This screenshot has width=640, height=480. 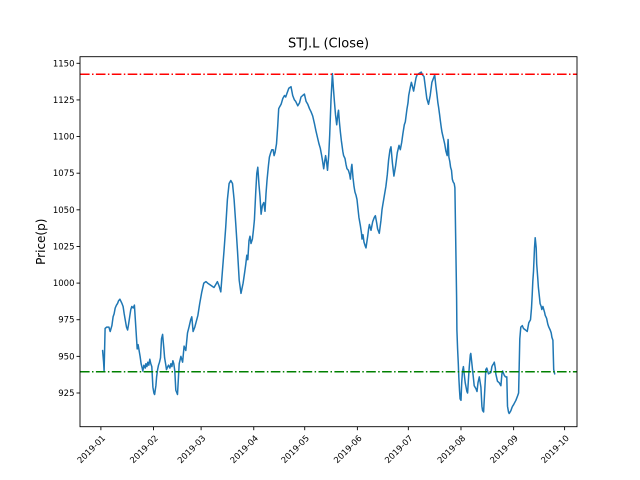 I want to click on y-tick-label: 1125, so click(x=64, y=101).